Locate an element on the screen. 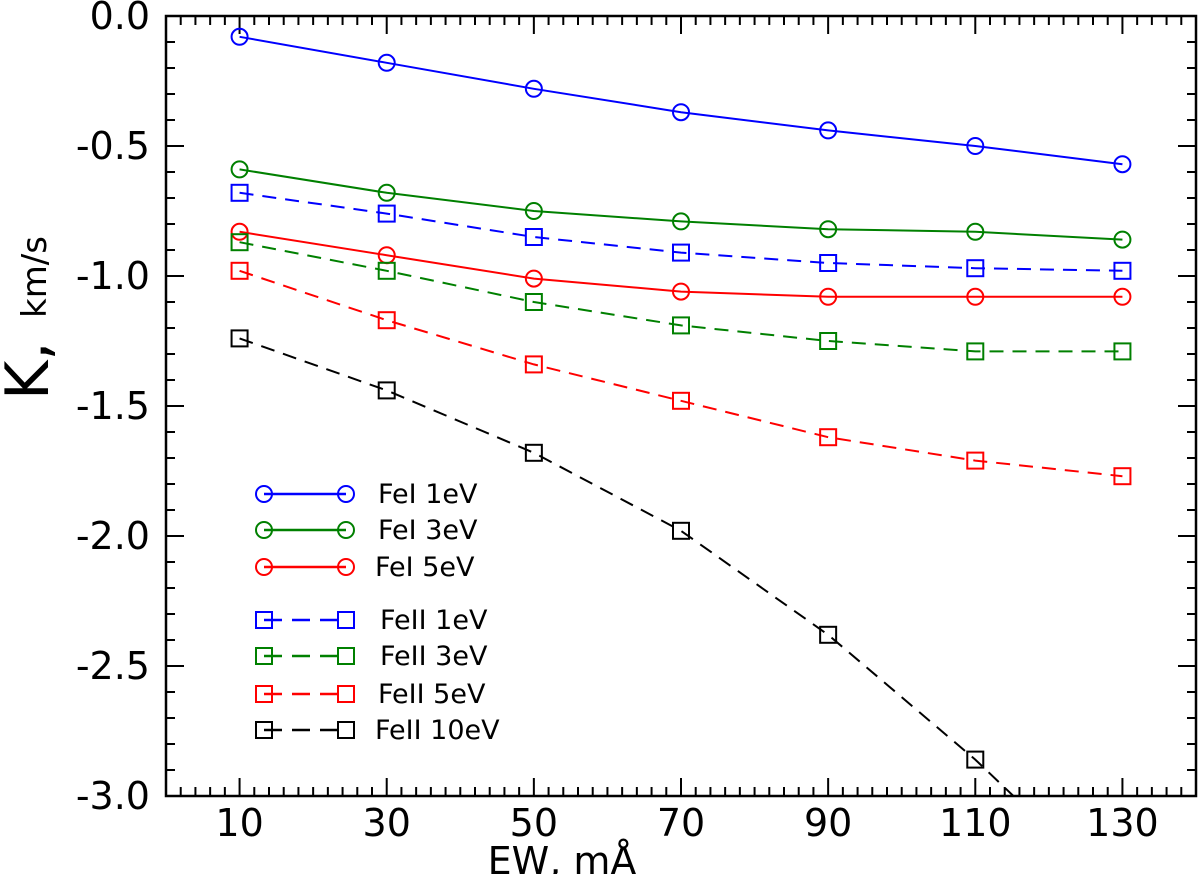 The width and height of the screenshot is (1200, 874). legend-item: FeII 10eV is located at coordinates (377, 730).